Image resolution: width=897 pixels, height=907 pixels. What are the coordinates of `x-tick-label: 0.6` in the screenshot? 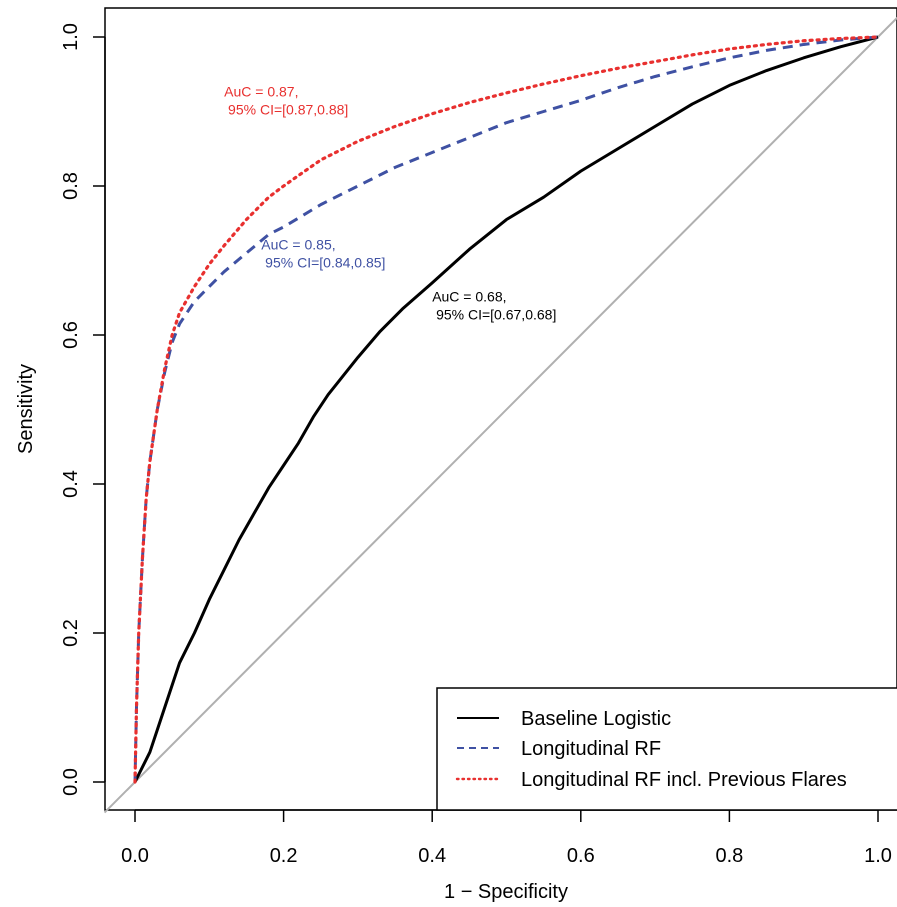 It's located at (581, 856).